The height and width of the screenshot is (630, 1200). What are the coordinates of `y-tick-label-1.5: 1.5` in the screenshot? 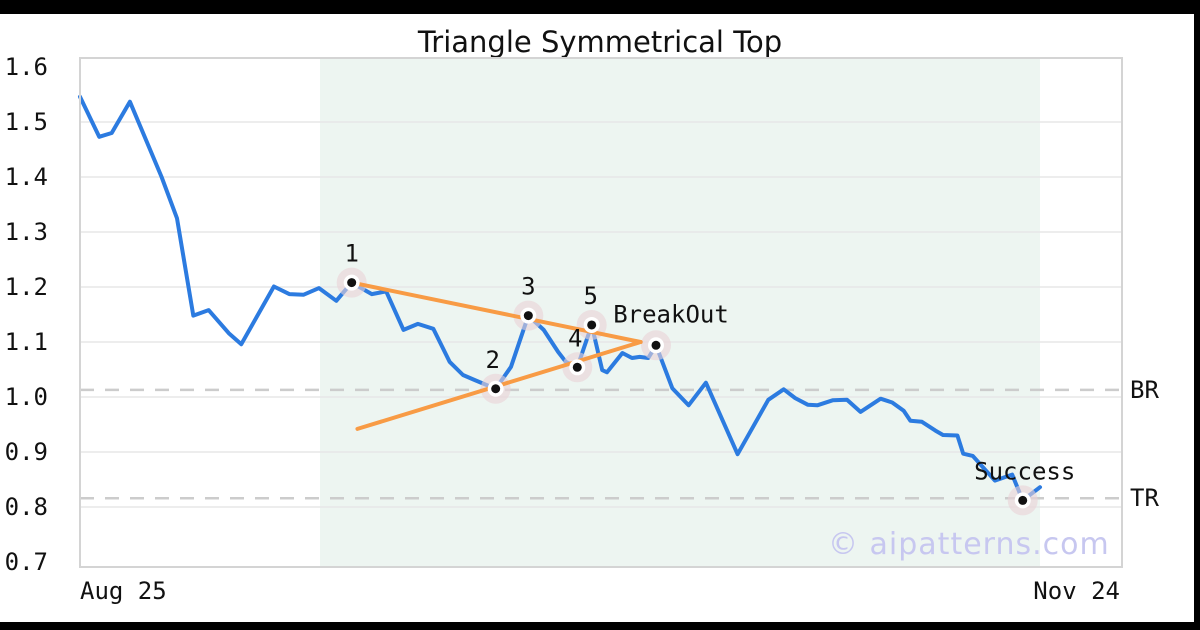 It's located at (26, 122).